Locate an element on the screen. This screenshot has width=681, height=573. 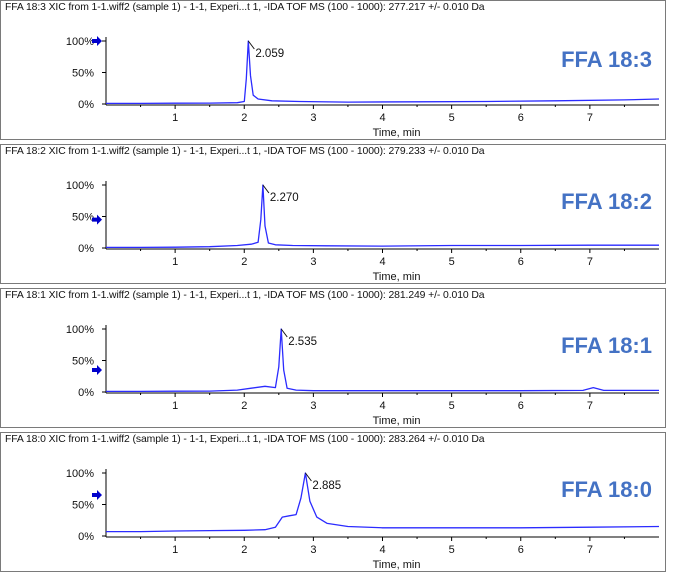
peak-retention-label: 2.270 is located at coordinates (284, 198).